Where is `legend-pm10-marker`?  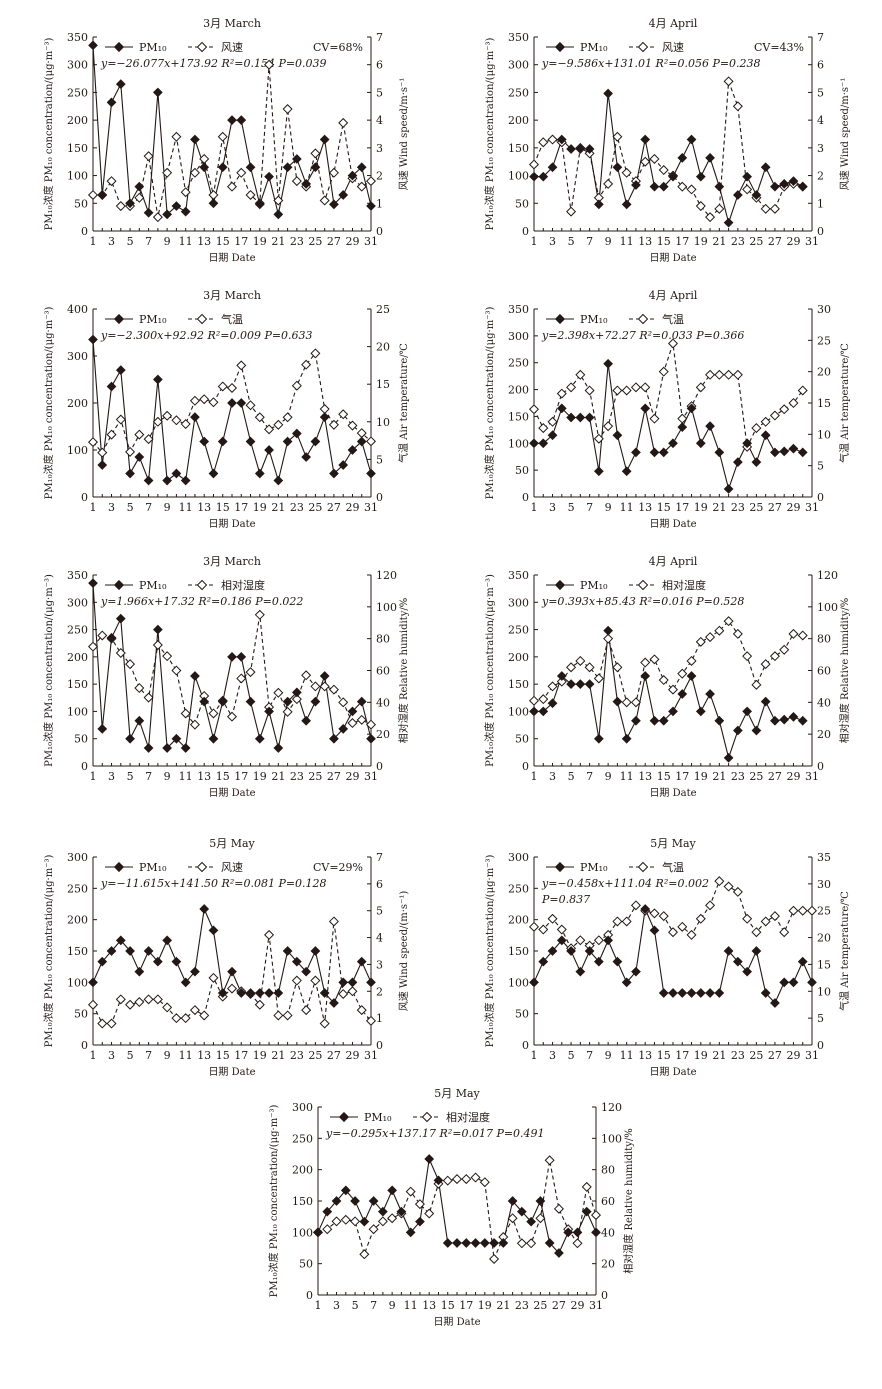
legend-pm10-marker is located at coordinates (119, 319).